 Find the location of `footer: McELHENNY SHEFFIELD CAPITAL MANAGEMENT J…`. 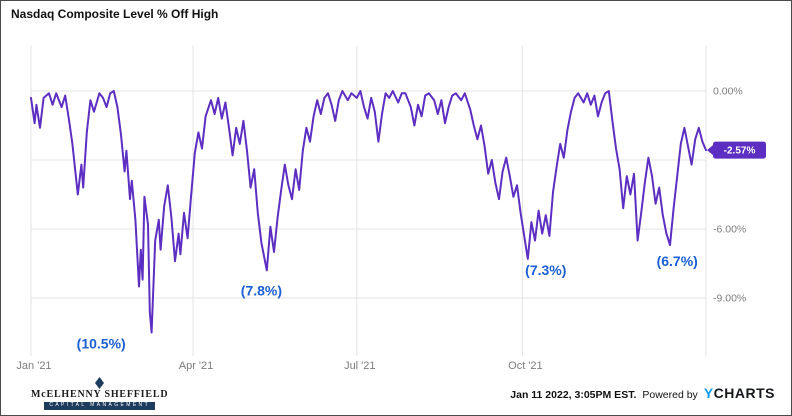

footer: McELHENNY SHEFFIELD CAPITAL MANAGEMENT J… is located at coordinates (396, 393).